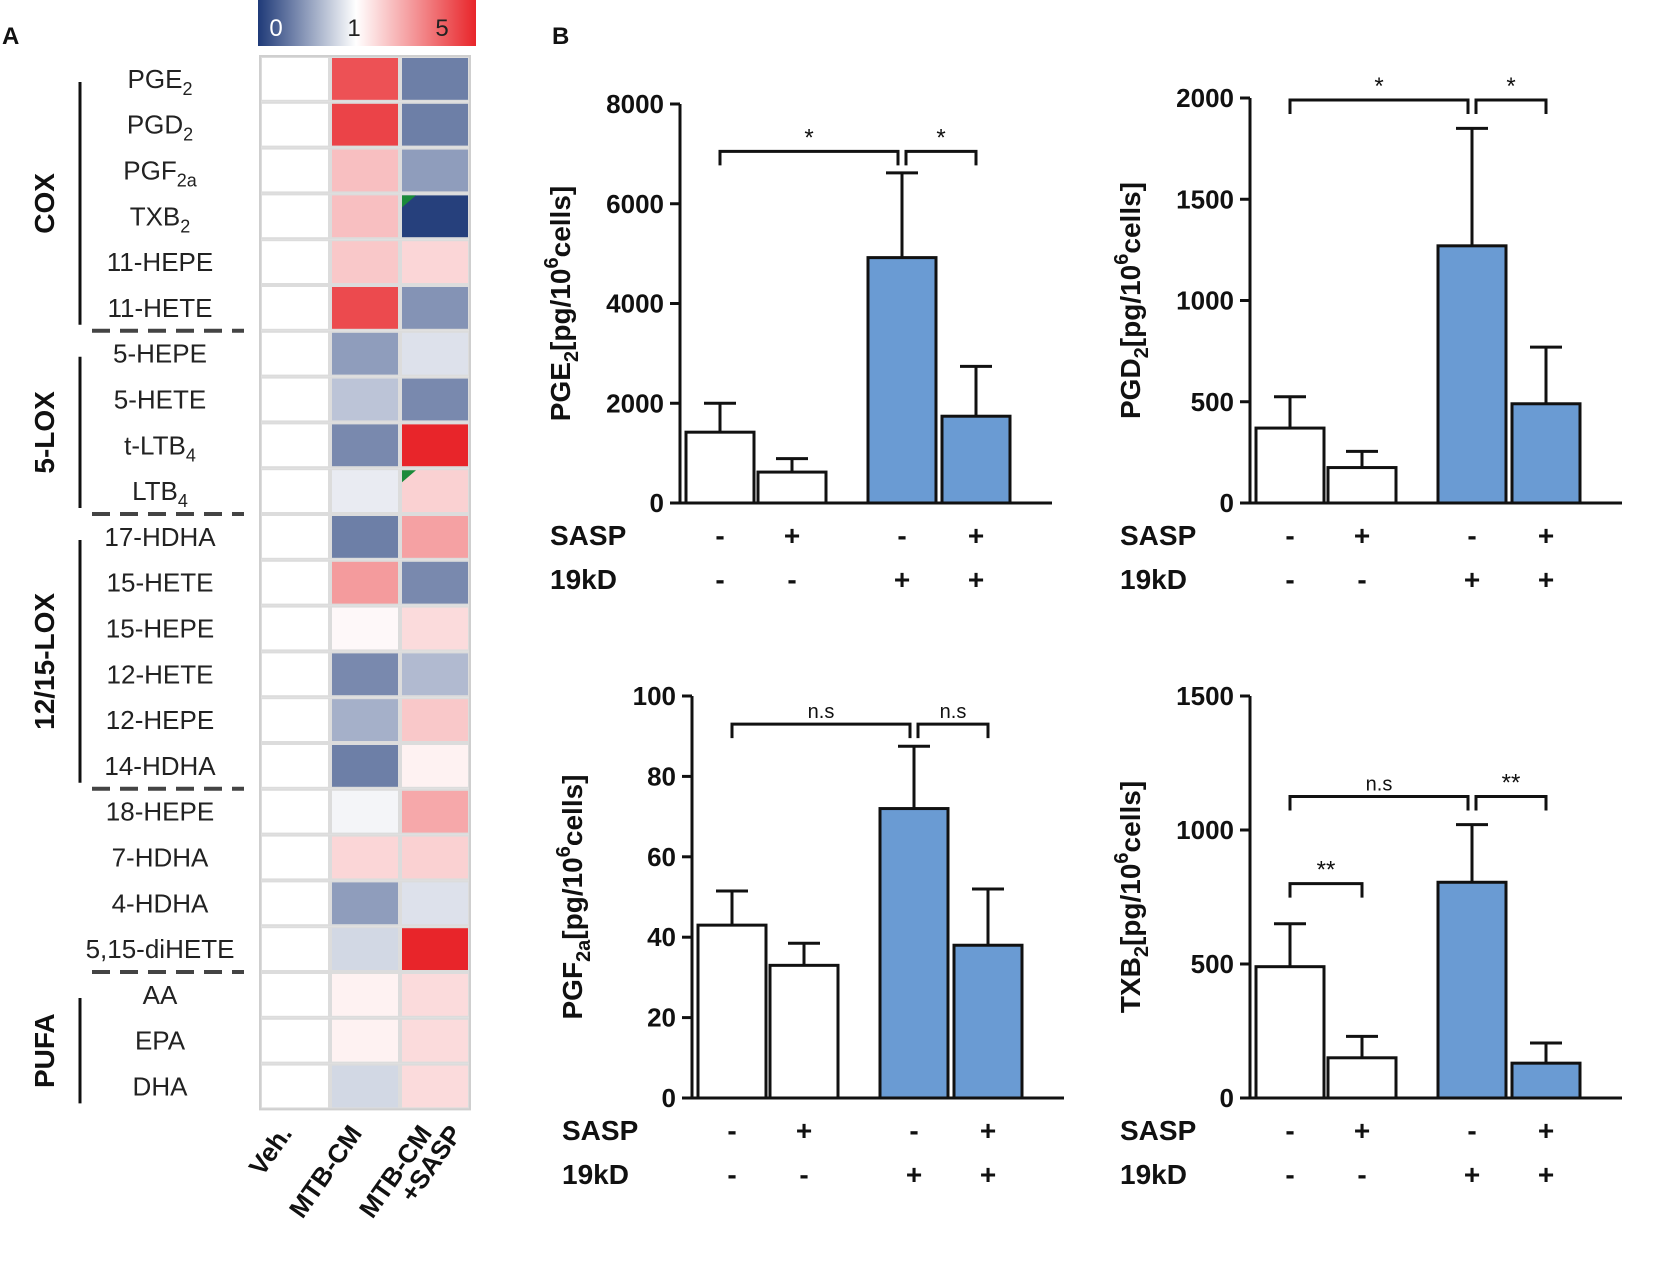 The width and height of the screenshot is (1654, 1266). Describe the element at coordinates (160, 995) in the screenshot. I see `heatmap-row-label: AA` at that location.